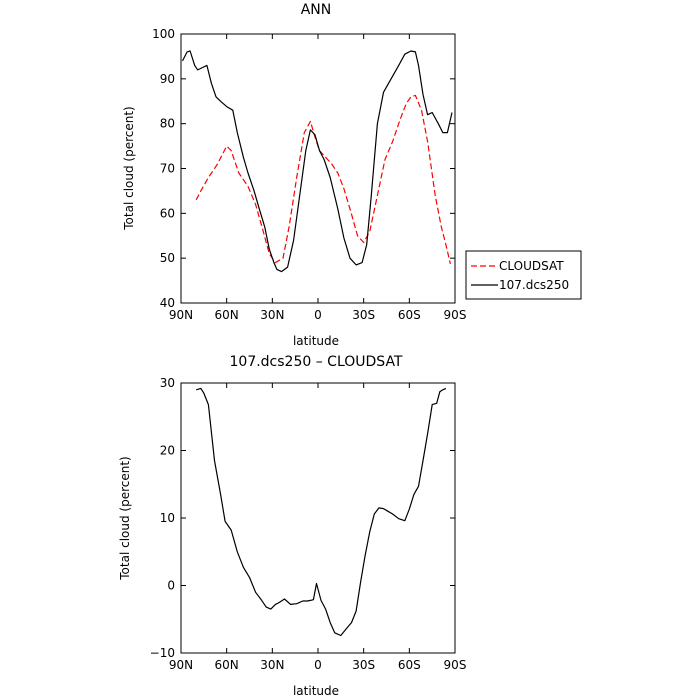 This screenshot has height=700, width=700. I want to click on y-tick-label: 30, so click(167, 383).